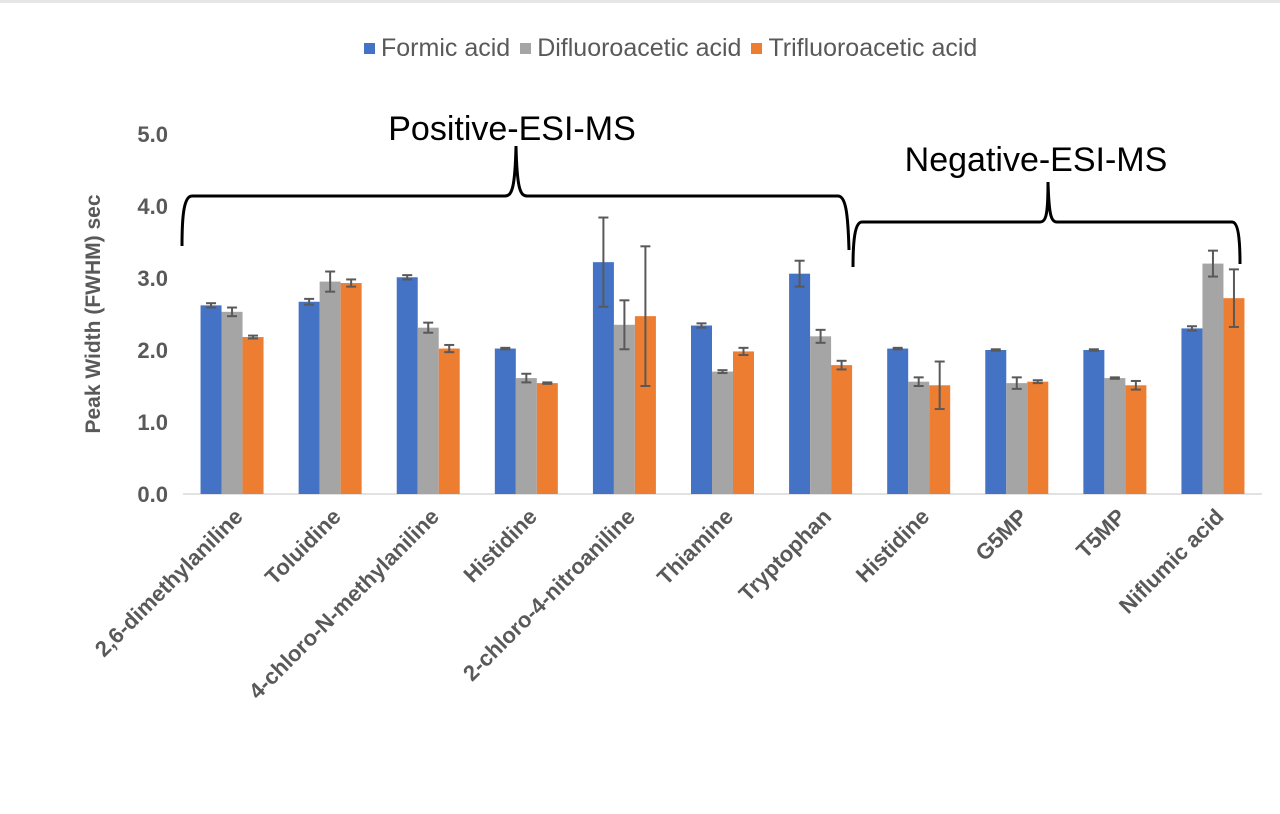  Describe the element at coordinates (152, 206) in the screenshot. I see `y-tick-label: 4.0` at that location.